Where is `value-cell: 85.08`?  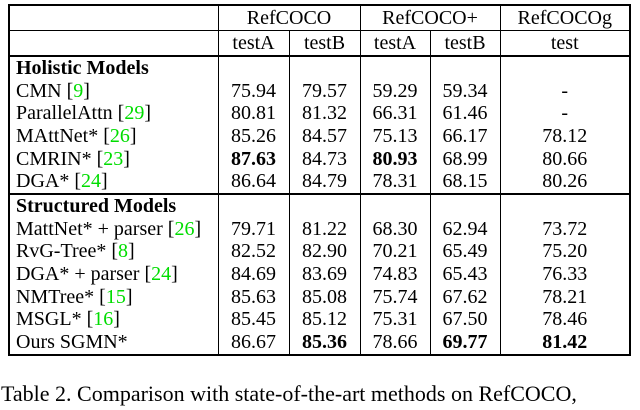 value-cell: 85.08 is located at coordinates (324, 297).